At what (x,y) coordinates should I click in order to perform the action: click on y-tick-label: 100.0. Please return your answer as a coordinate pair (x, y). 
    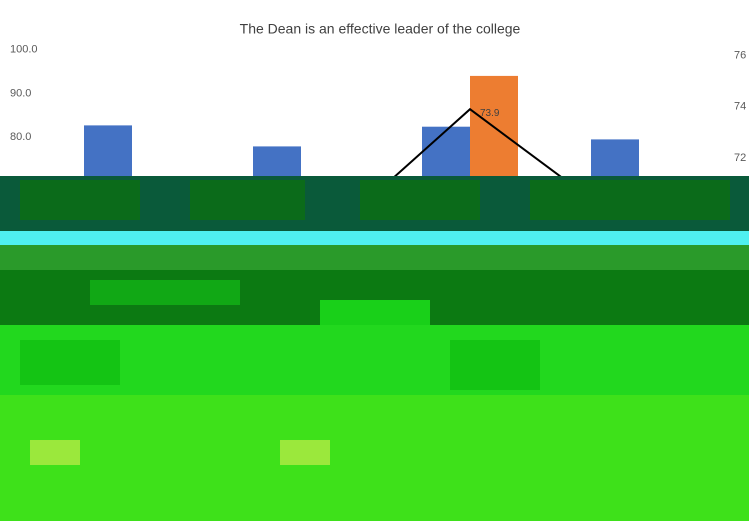
    Looking at the image, I should click on (24, 50).